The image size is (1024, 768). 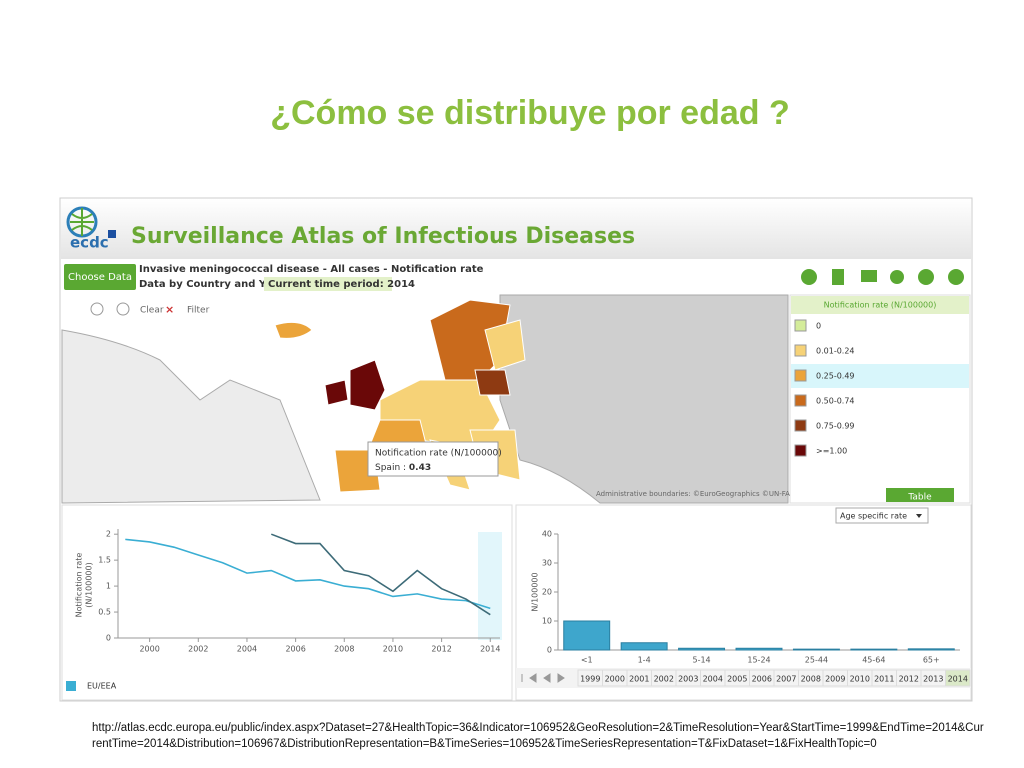 I want to click on y-tick-label: 0.5, so click(x=104, y=612).